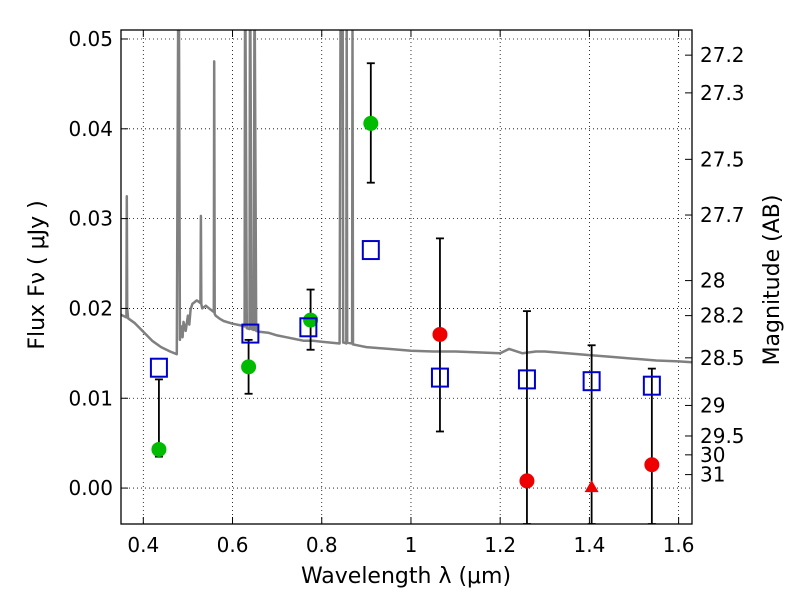 This screenshot has width=800, height=600. What do you see at coordinates (90, 488) in the screenshot?
I see `y-tick-label: 0.00` at bounding box center [90, 488].